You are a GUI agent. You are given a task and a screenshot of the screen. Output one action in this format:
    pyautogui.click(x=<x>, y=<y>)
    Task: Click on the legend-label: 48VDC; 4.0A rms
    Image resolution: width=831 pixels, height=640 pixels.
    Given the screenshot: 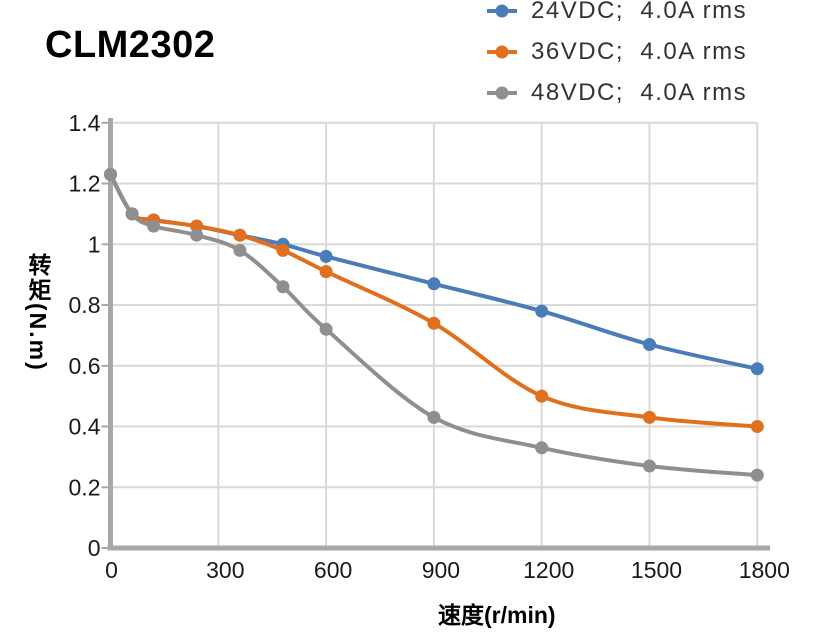 What is the action you would take?
    pyautogui.click(x=639, y=92)
    